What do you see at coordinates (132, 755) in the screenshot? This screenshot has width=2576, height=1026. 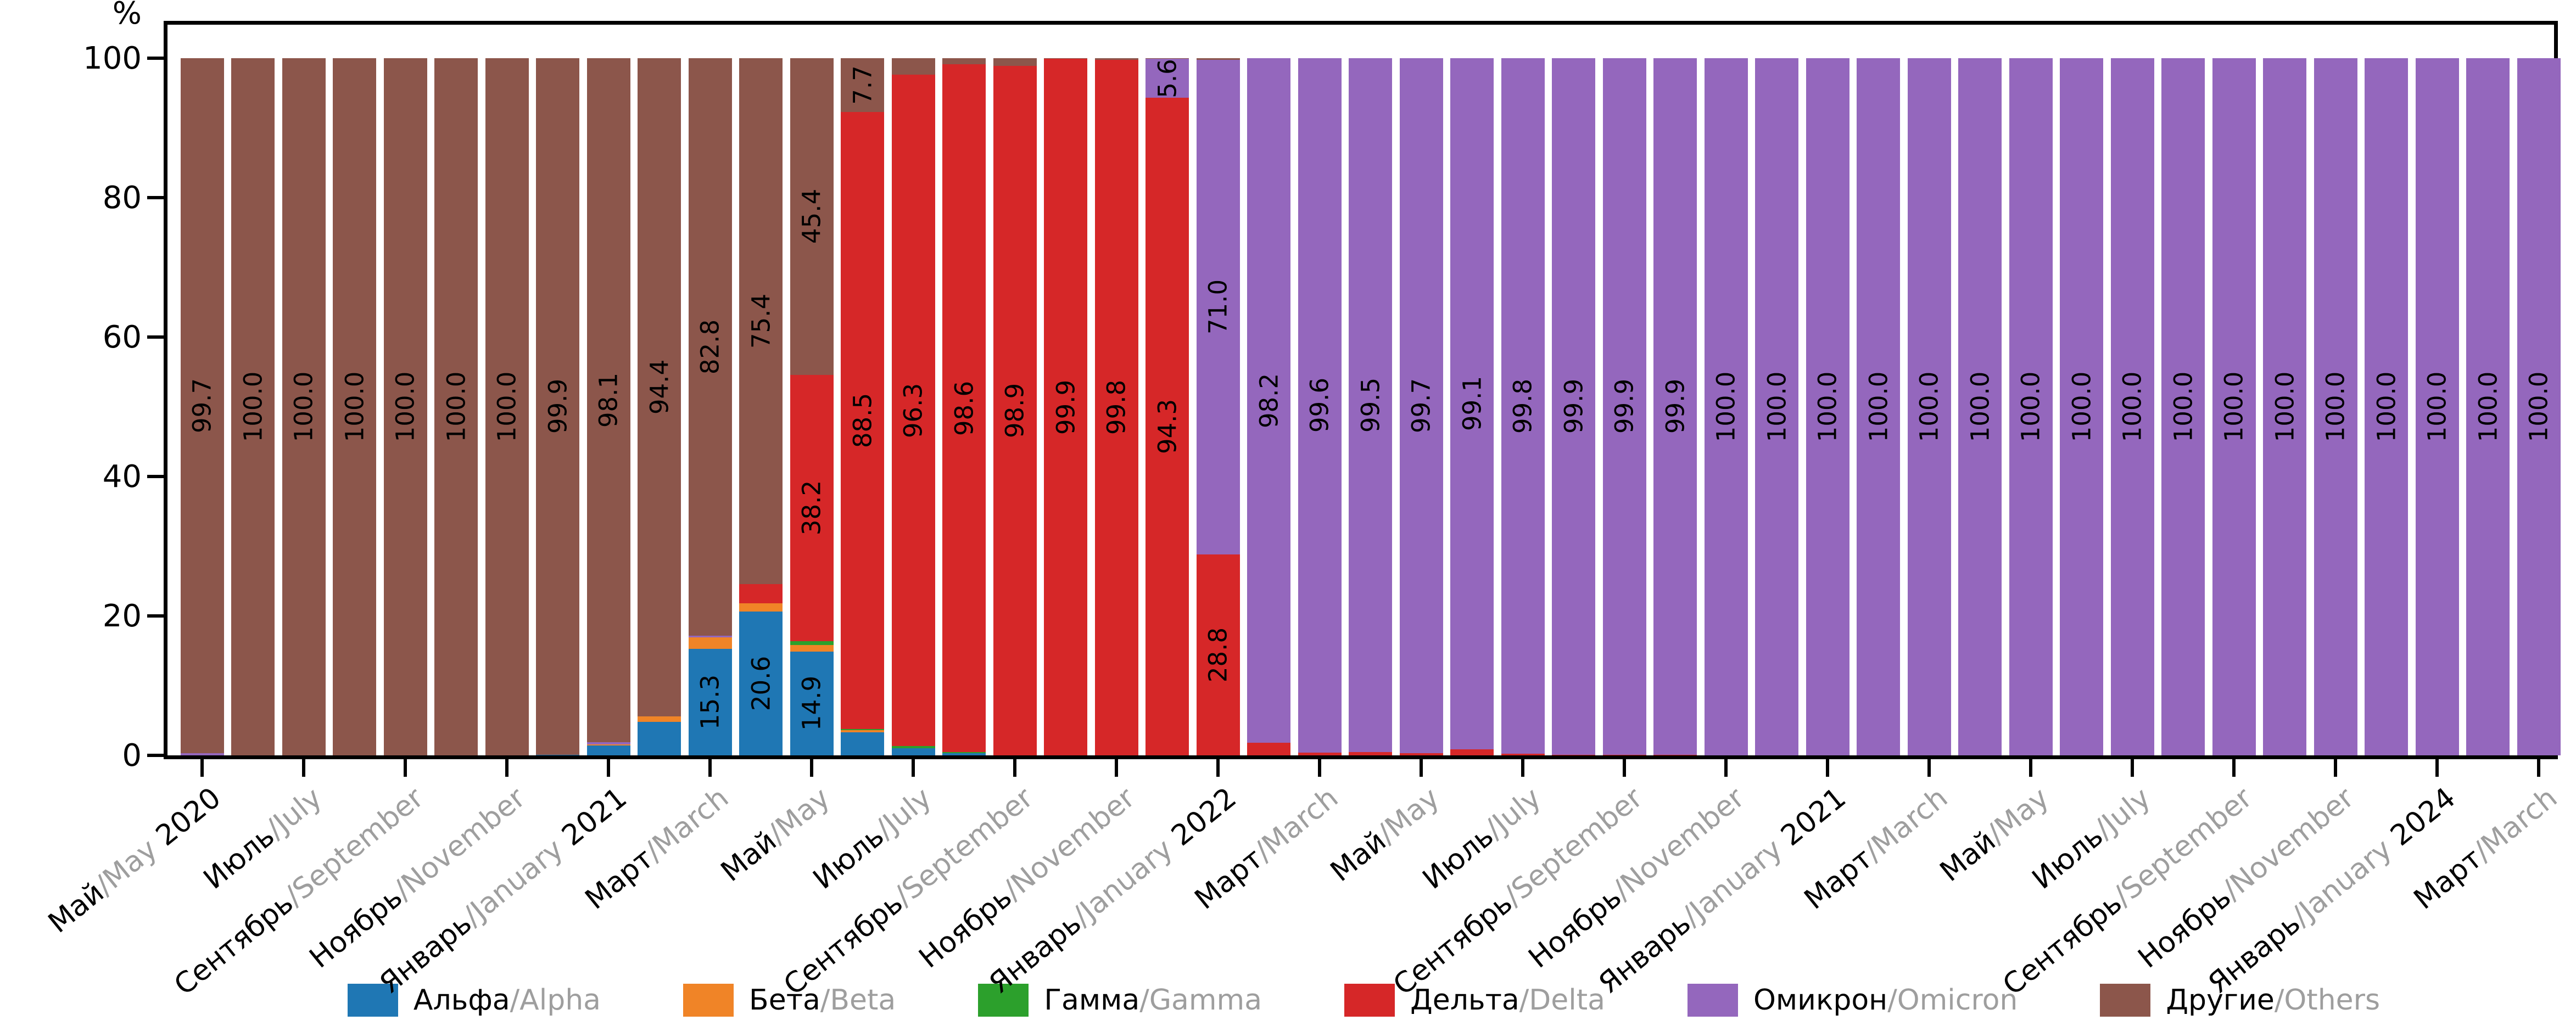 I see `y-axis-tick-label: 0` at bounding box center [132, 755].